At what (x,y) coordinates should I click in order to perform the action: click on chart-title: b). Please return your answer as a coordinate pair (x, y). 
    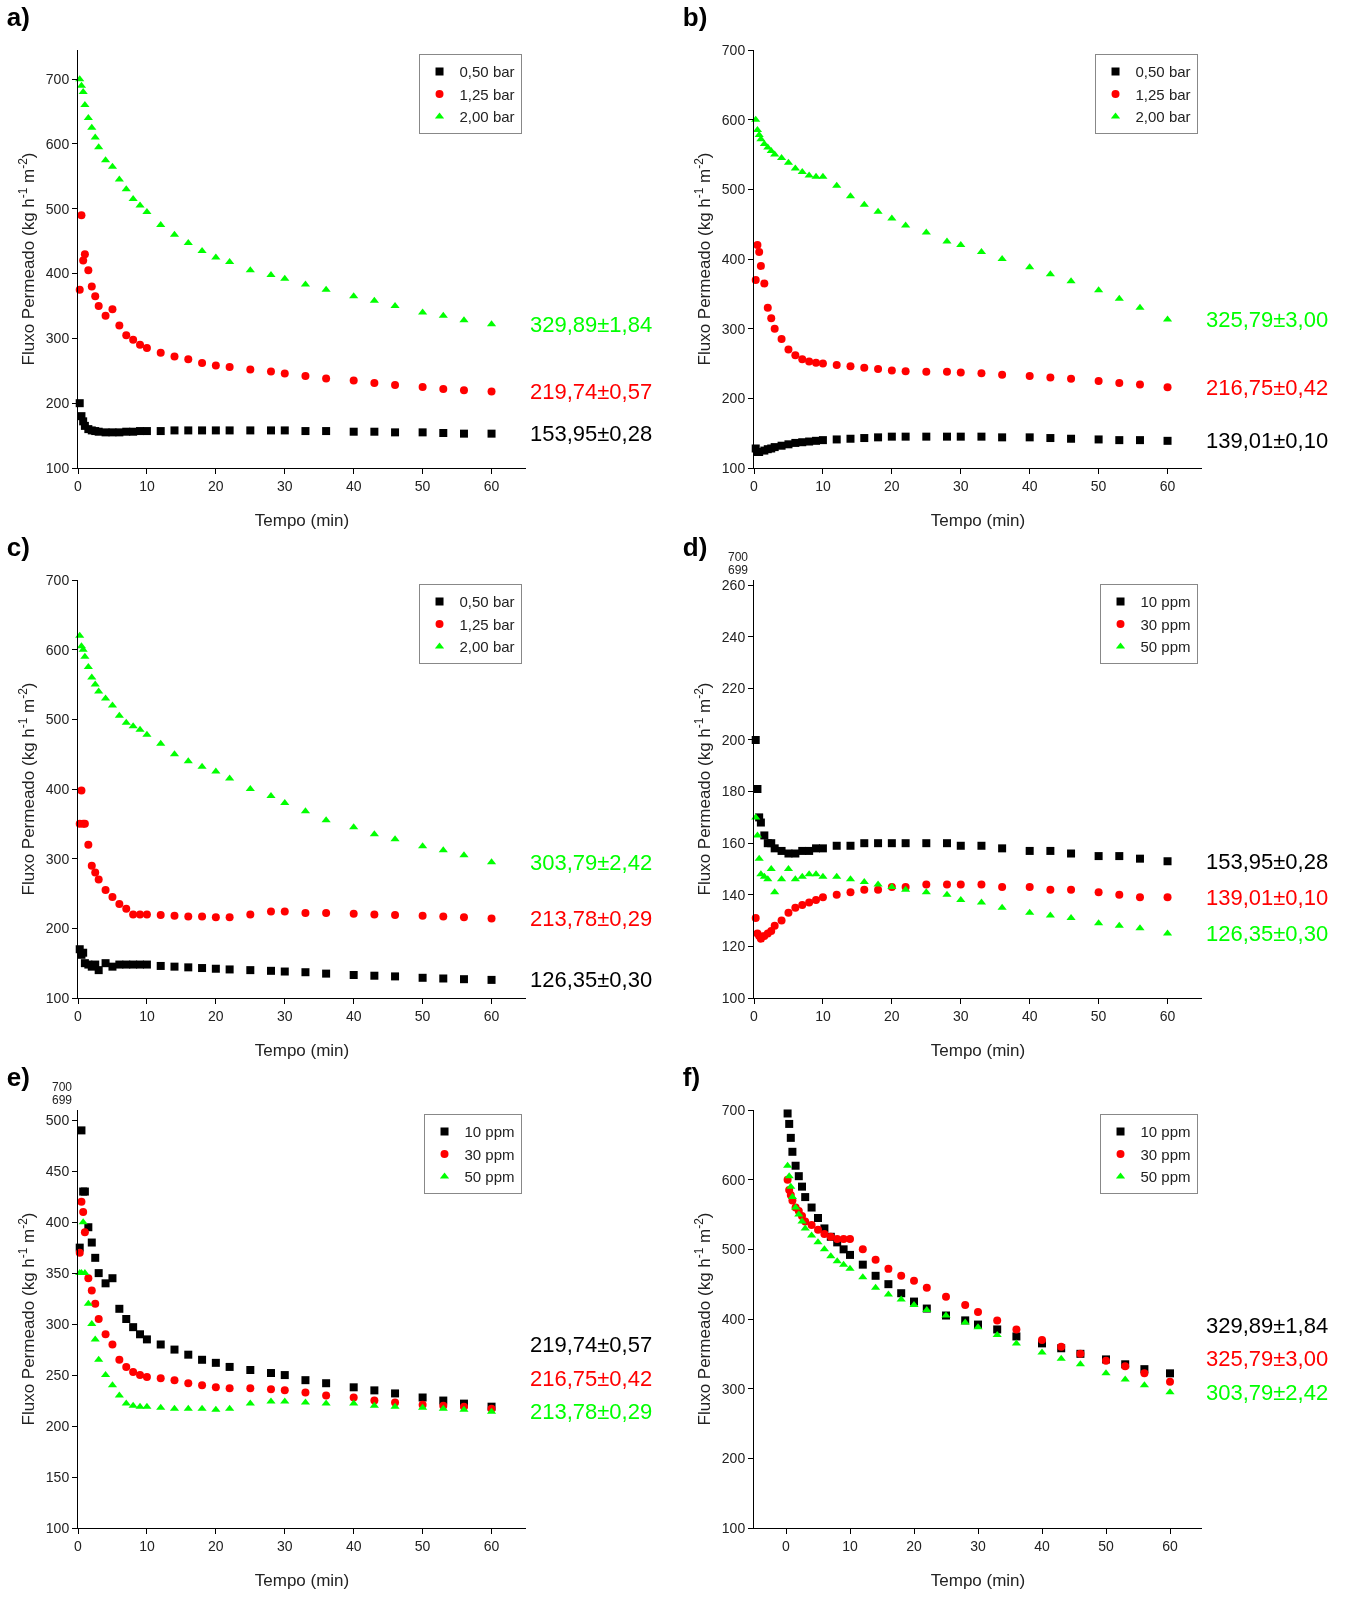
    Looking at the image, I should click on (695, 17).